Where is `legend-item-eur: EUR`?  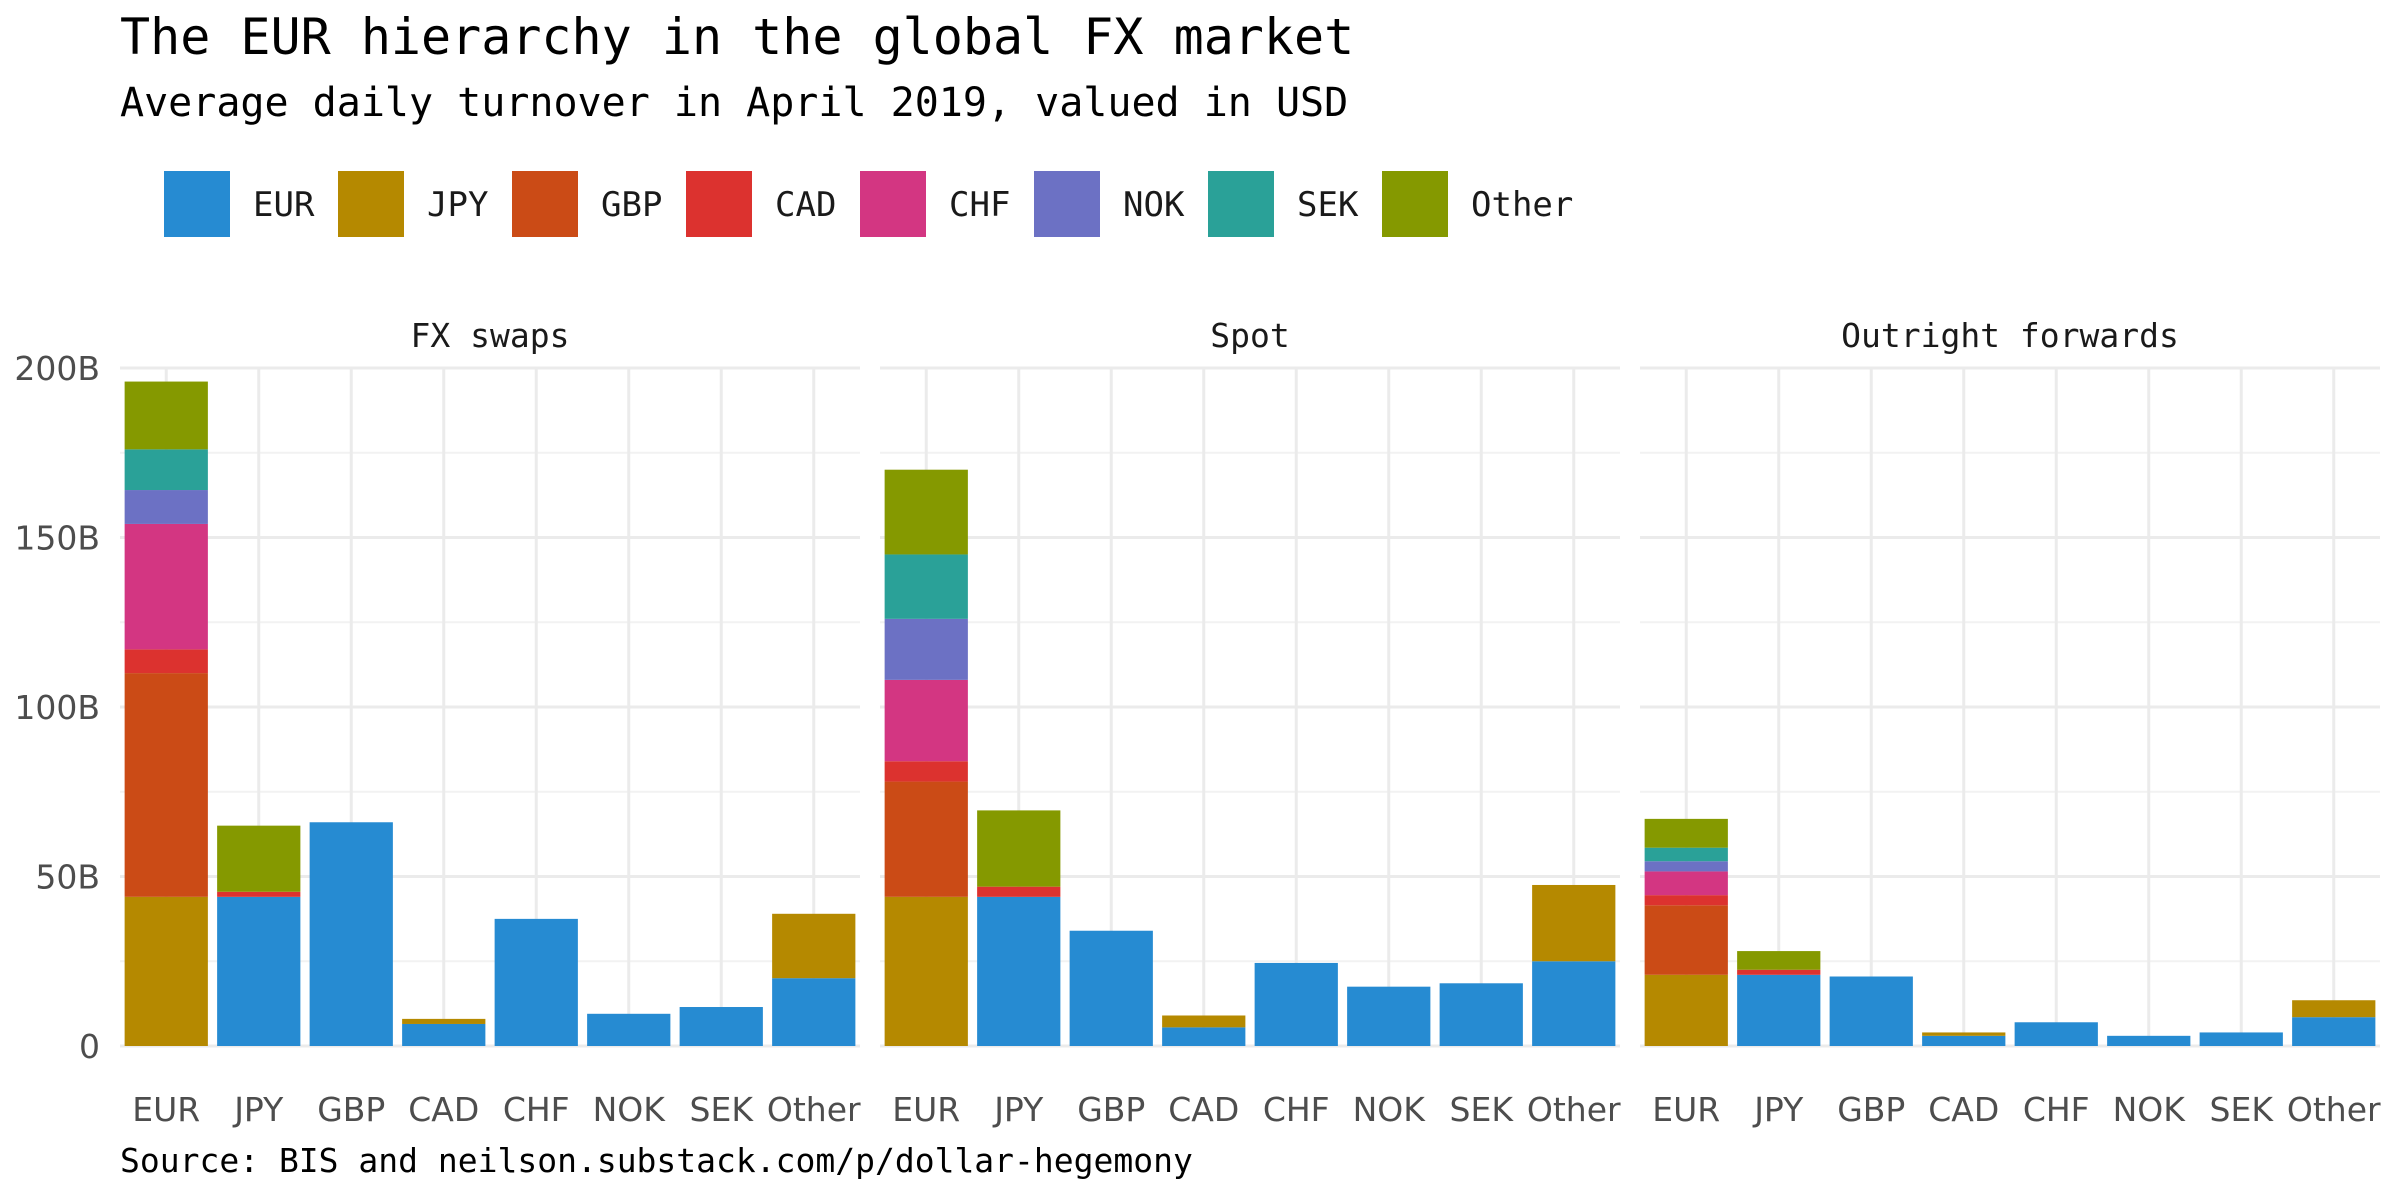 legend-item-eur: EUR is located at coordinates (239, 204).